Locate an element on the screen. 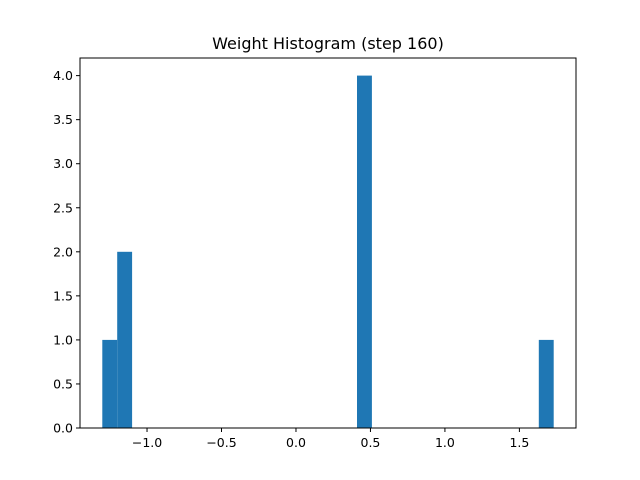 The image size is (640, 480). y-tick-label: 2.0 is located at coordinates (63, 251).